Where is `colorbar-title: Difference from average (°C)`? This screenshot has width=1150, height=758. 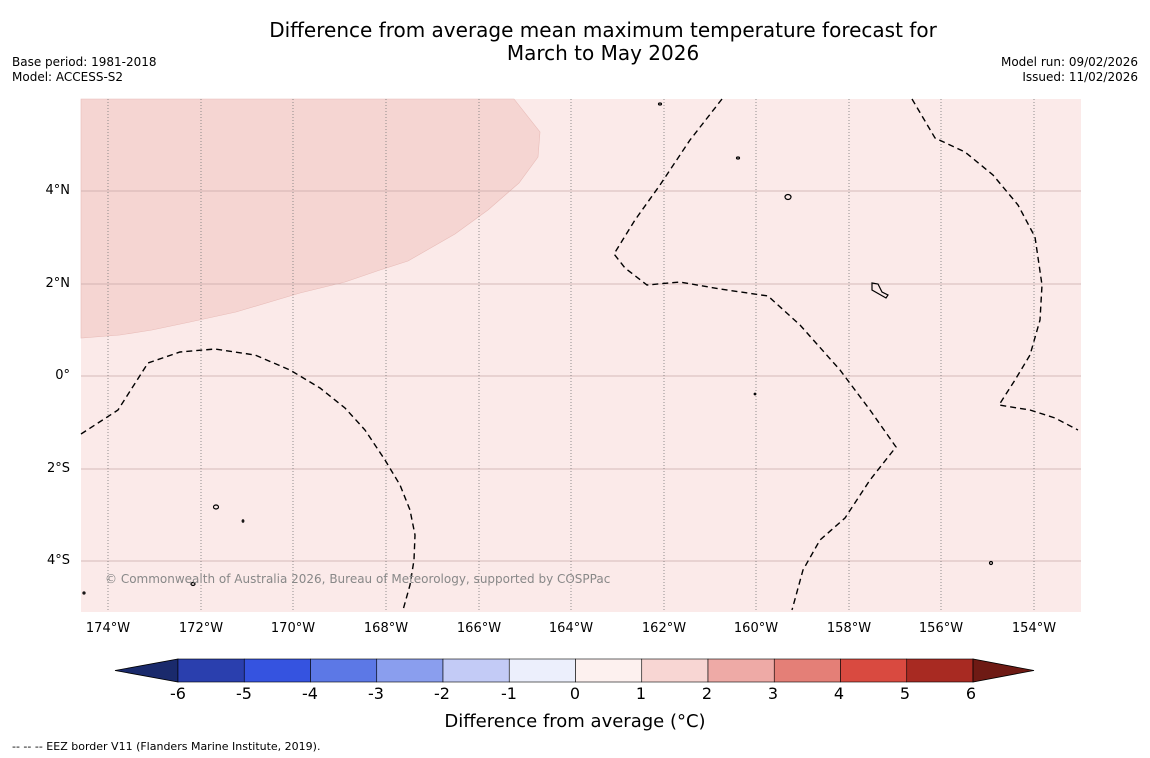 colorbar-title: Difference from average (°C) is located at coordinates (575, 721).